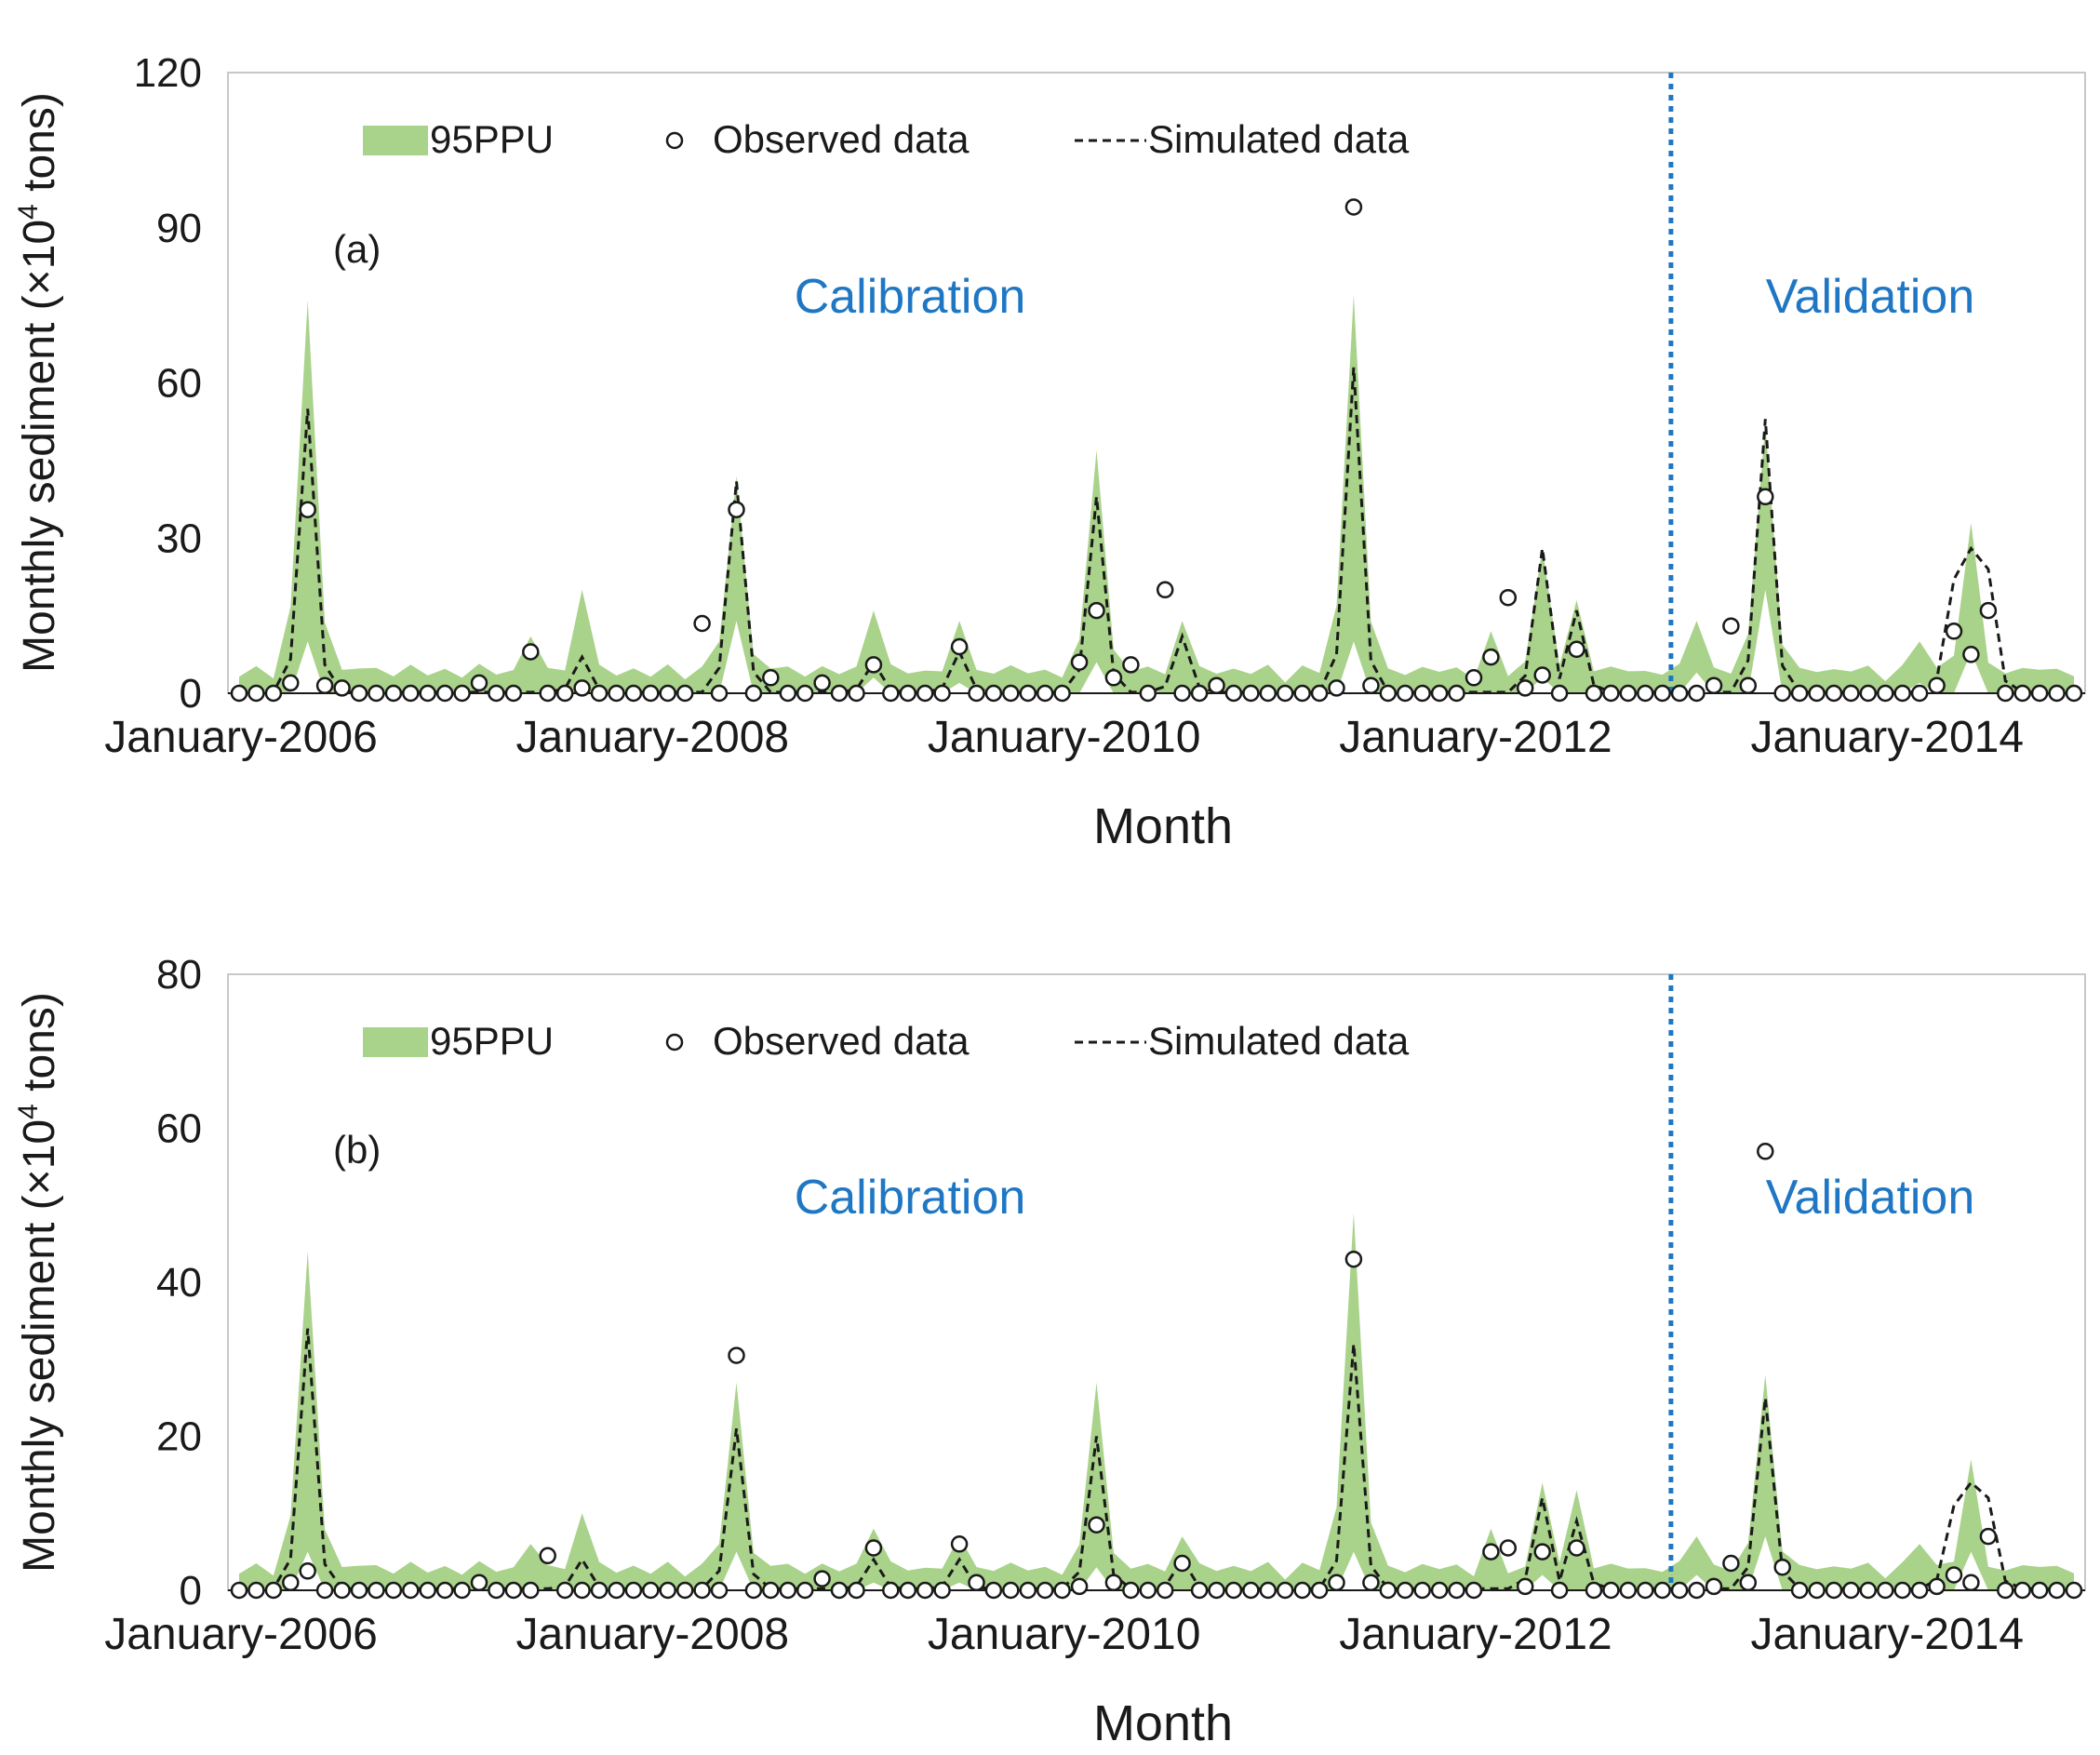 This screenshot has height=1755, width=2100. What do you see at coordinates (674, 1042) in the screenshot?
I see `legend-marker-observed` at bounding box center [674, 1042].